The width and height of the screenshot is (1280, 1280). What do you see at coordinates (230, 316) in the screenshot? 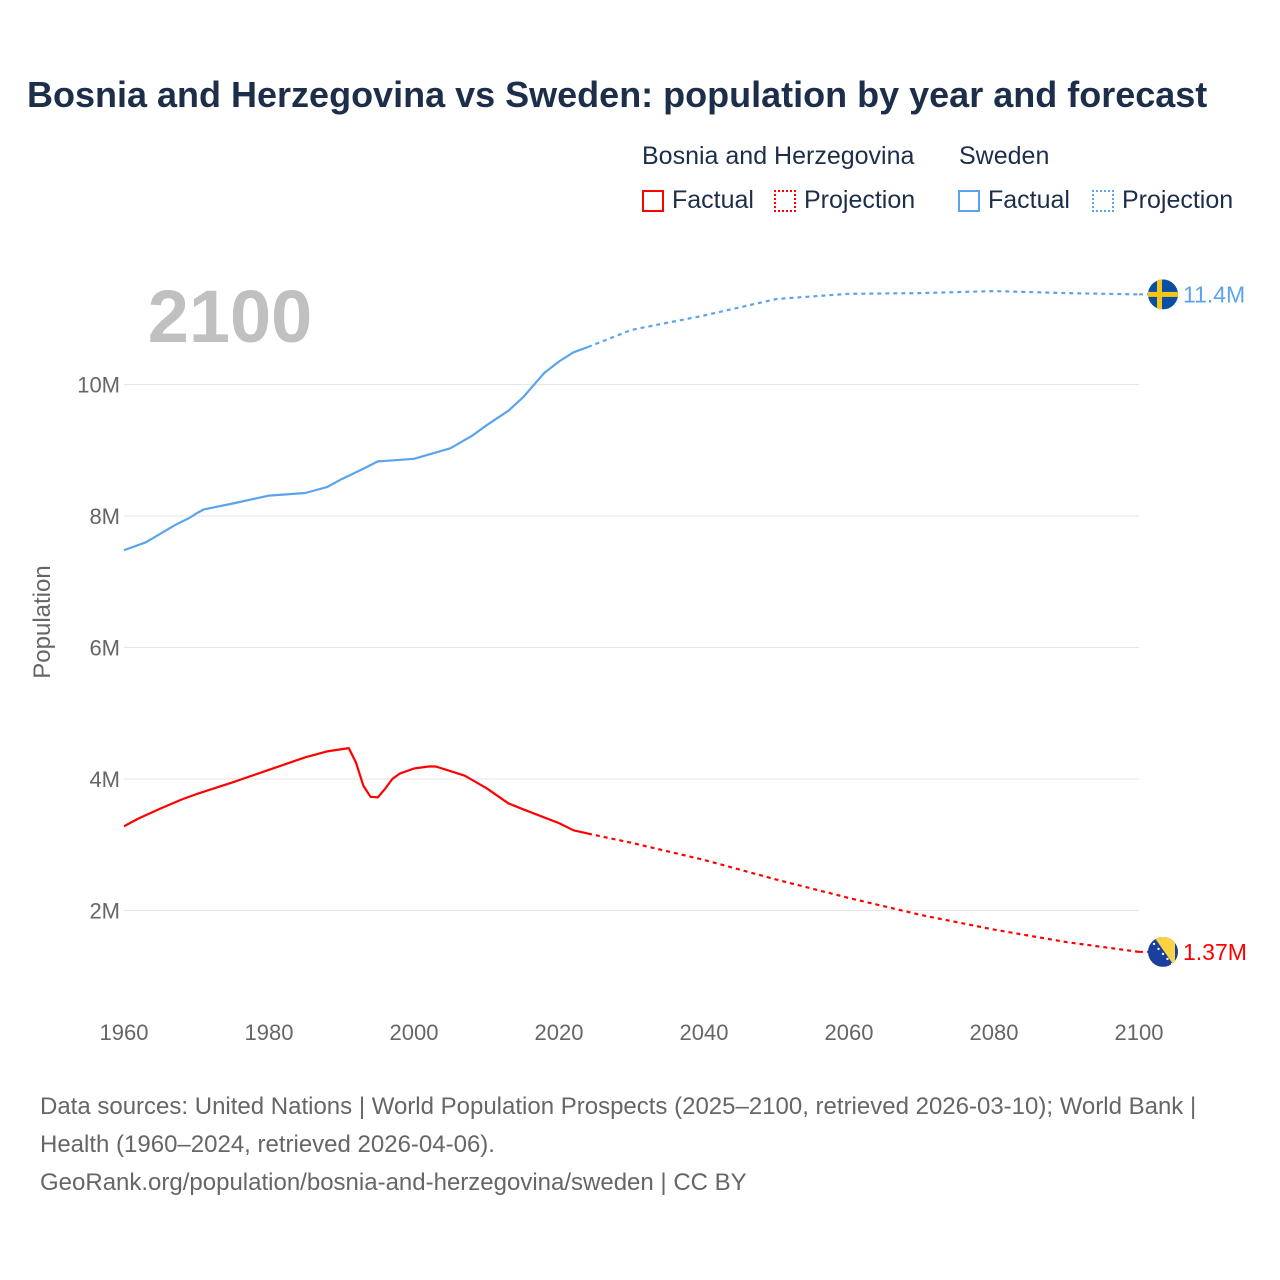
I see `year-indicator: 2100` at bounding box center [230, 316].